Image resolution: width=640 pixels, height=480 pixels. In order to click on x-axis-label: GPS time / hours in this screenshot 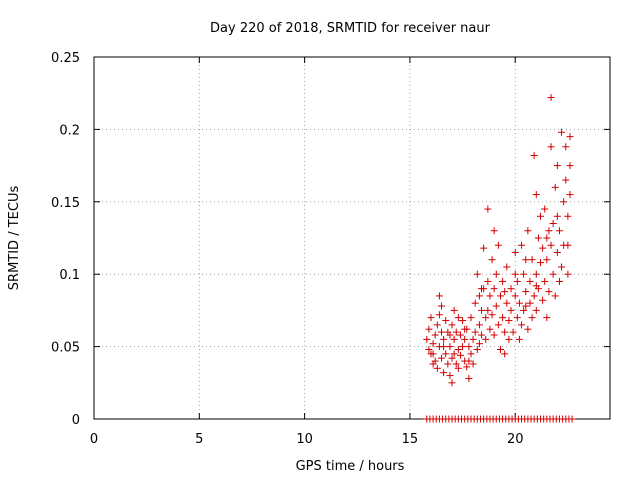, I will do `click(350, 466)`.